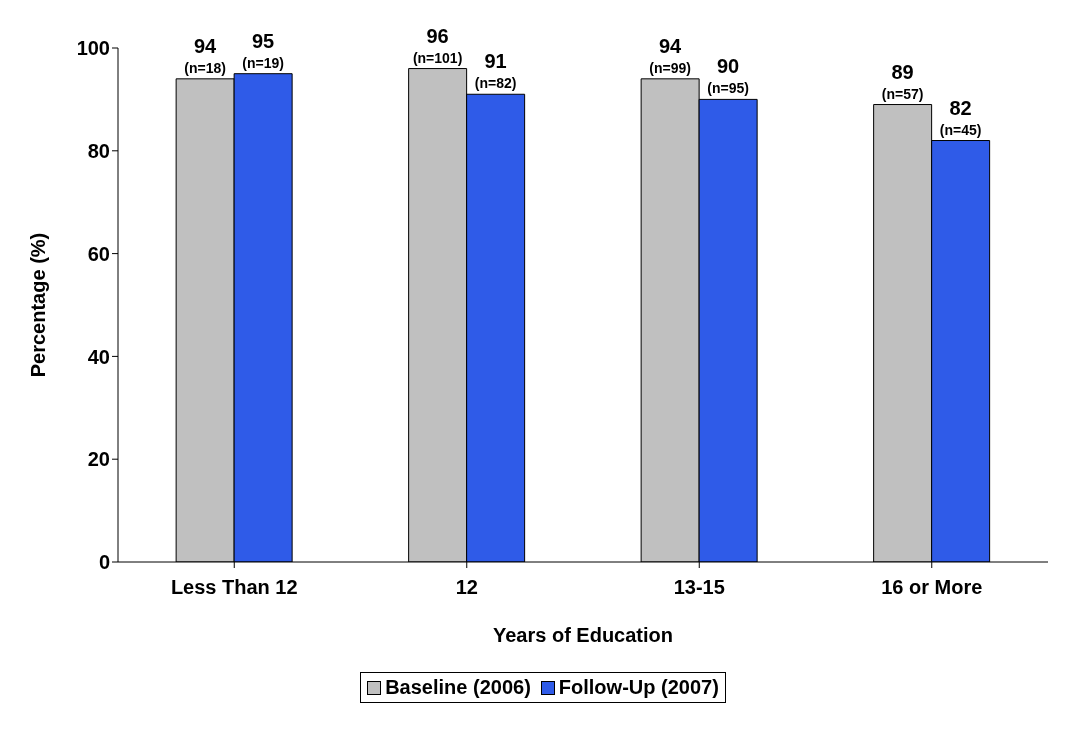 The height and width of the screenshot is (734, 1081). Describe the element at coordinates (98, 150) in the screenshot. I see `y-tick-label: 80` at that location.